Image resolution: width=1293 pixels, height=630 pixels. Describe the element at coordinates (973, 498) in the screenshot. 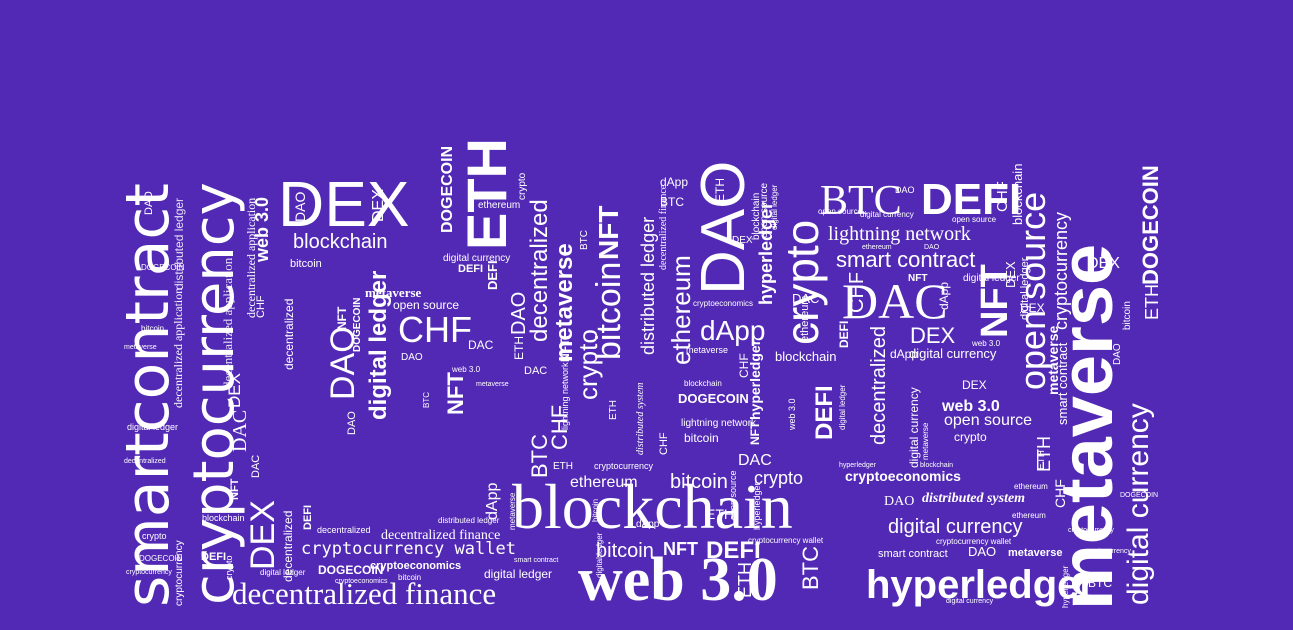

I see `word-distributed-system: distributed system` at that location.